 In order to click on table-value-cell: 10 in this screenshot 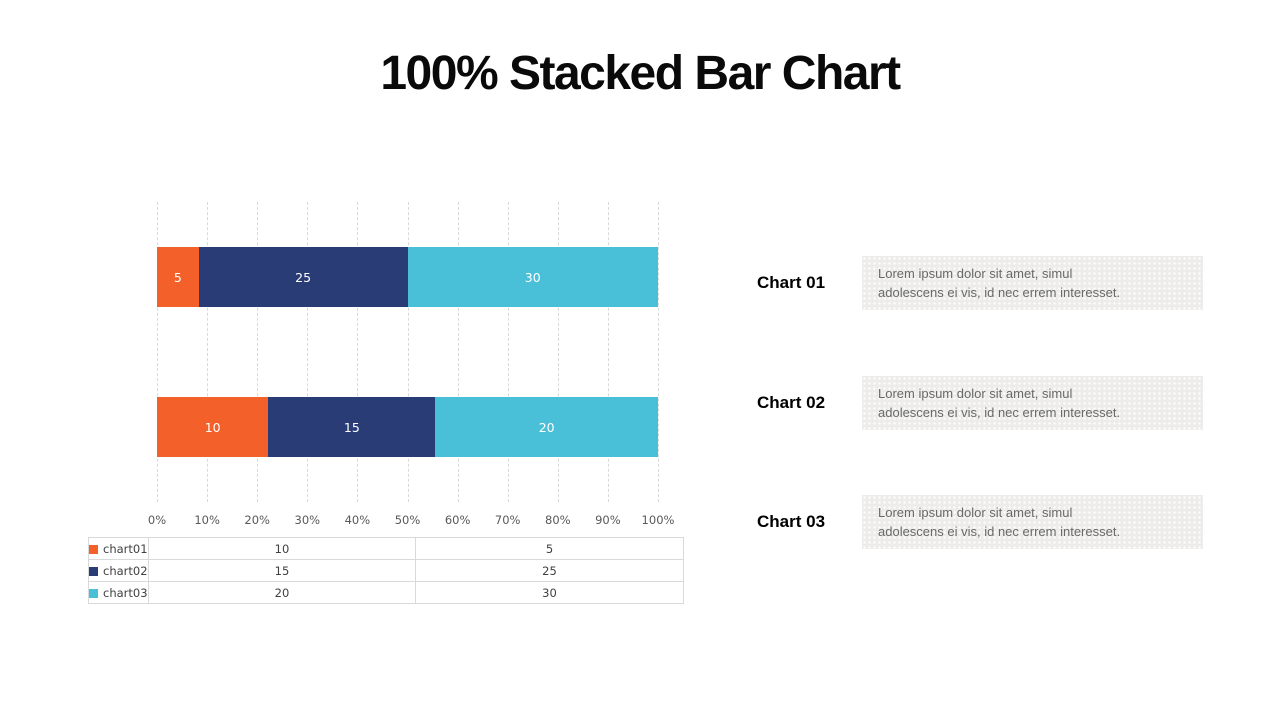, I will do `click(282, 548)`.